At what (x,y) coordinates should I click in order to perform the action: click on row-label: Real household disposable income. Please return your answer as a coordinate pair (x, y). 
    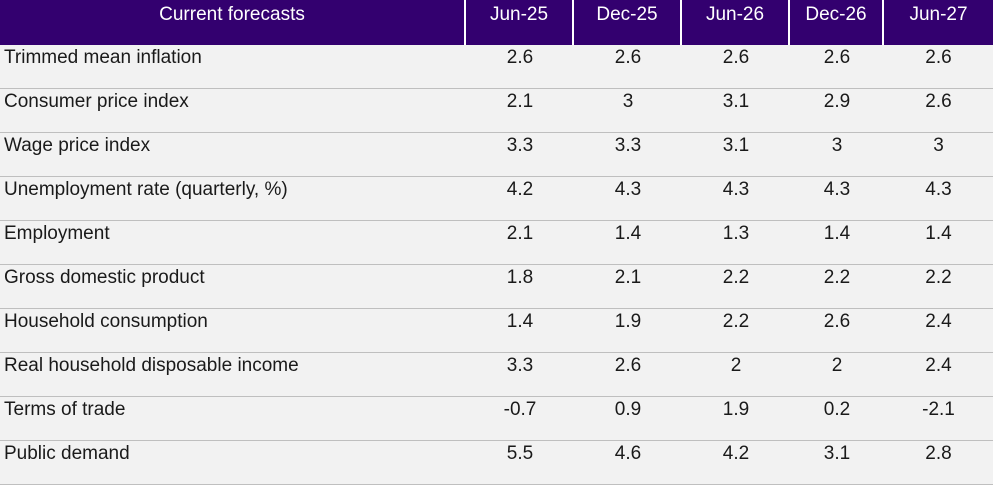
    Looking at the image, I should click on (233, 375).